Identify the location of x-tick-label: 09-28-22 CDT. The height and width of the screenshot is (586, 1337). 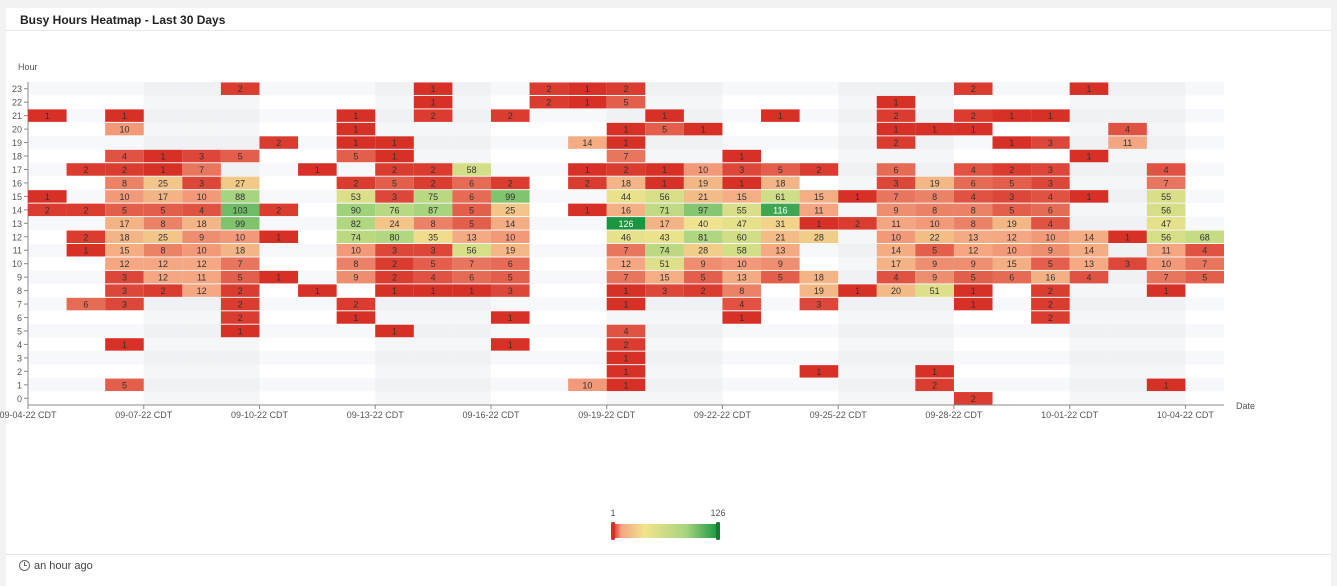
(954, 415).